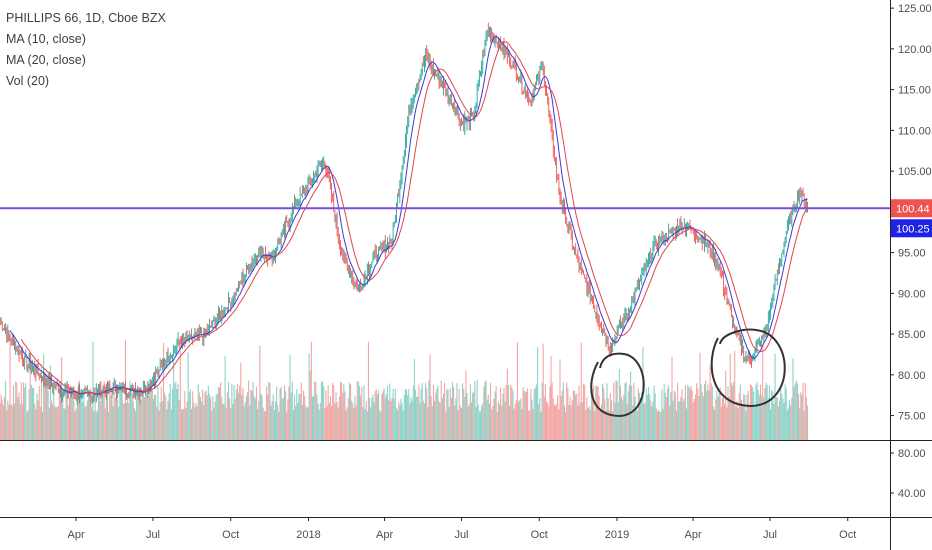 Image resolution: width=932 pixels, height=550 pixels. Describe the element at coordinates (914, 131) in the screenshot. I see `price-tick-label: 110.00` at that location.